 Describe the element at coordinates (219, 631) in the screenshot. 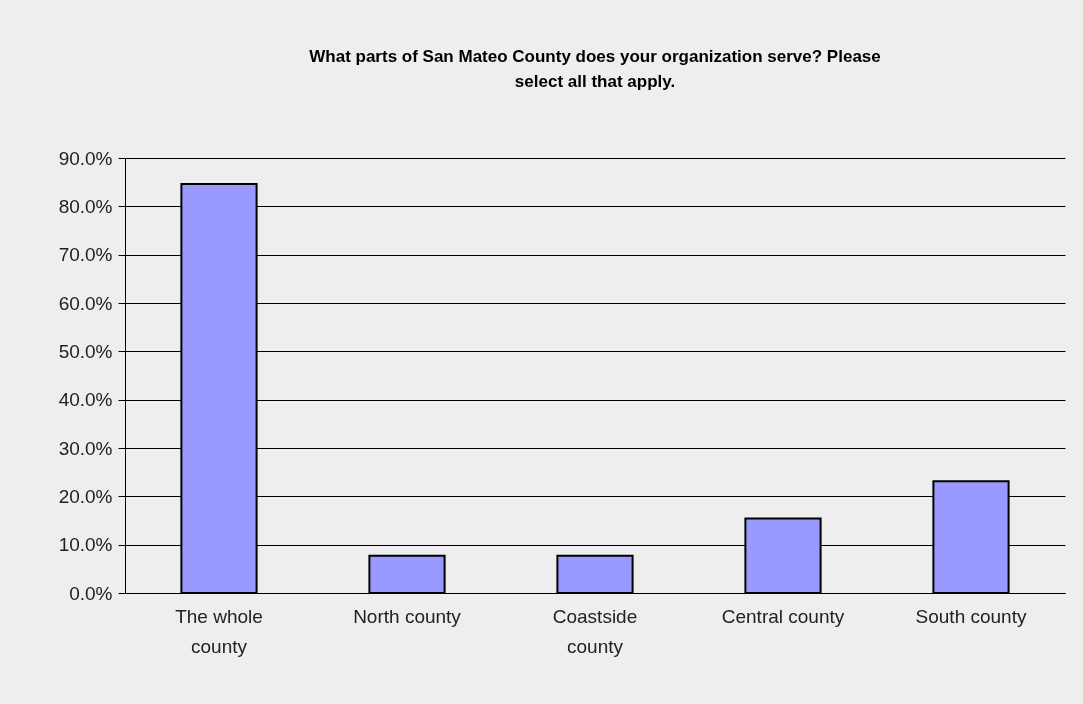

I see `x-tick-label: The whole county` at that location.